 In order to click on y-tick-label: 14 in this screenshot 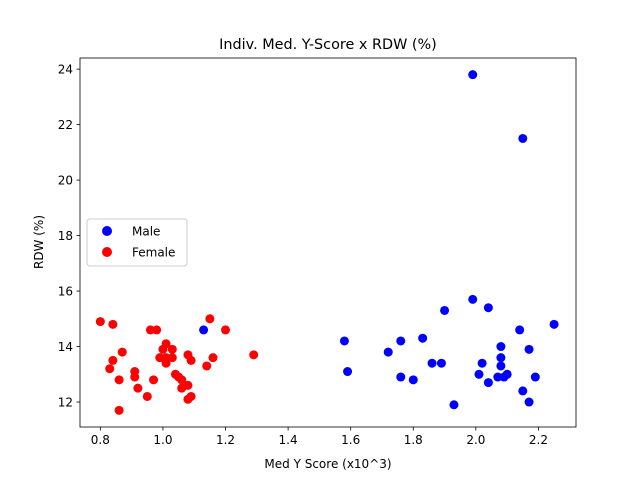, I will do `click(65, 347)`.